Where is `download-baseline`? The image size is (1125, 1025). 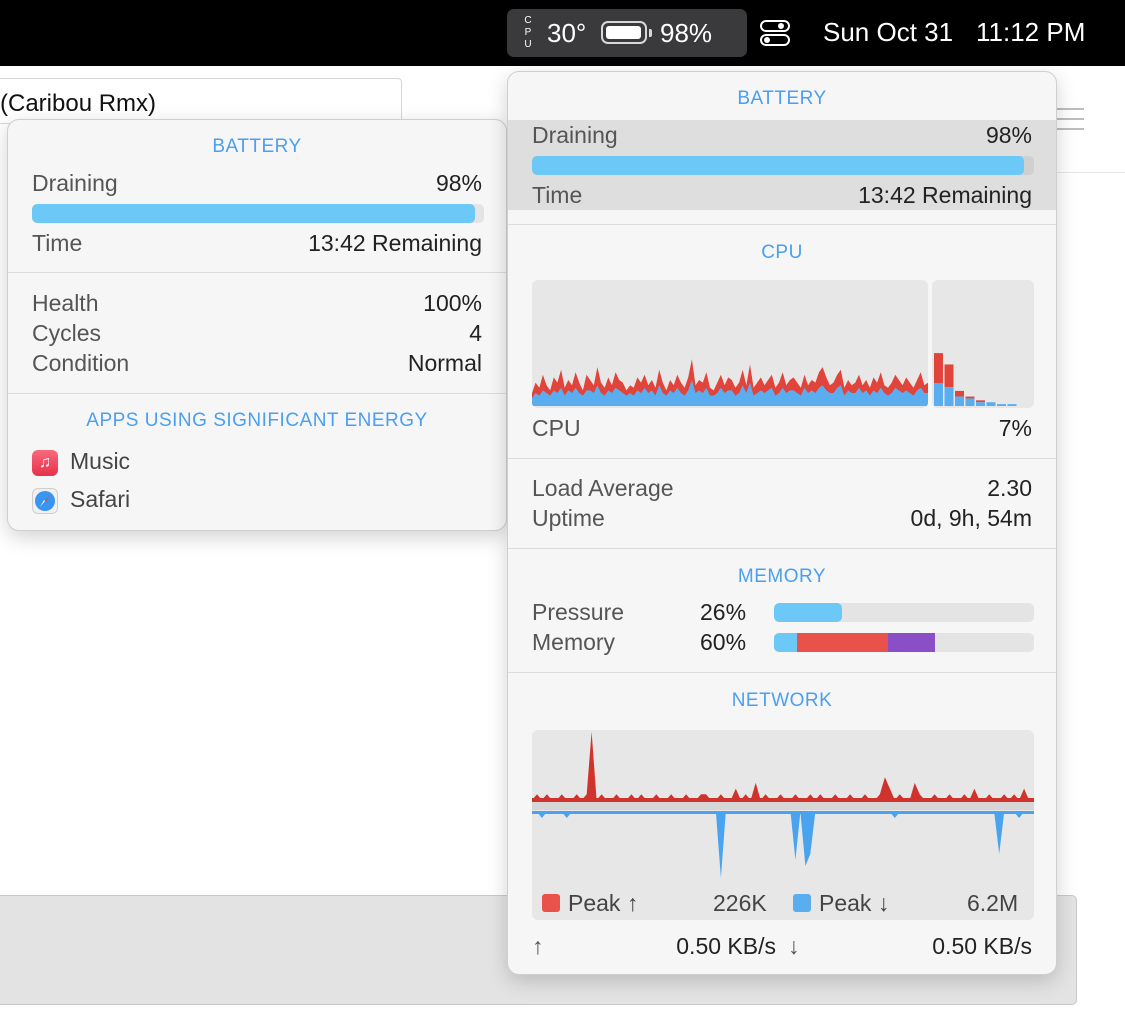 download-baseline is located at coordinates (783, 812).